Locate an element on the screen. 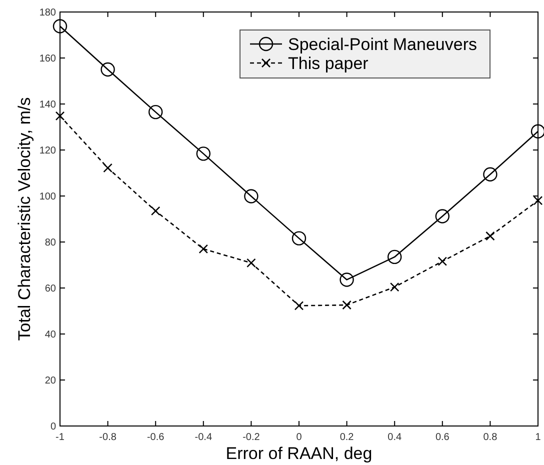  x-tick-label: 0.6 is located at coordinates (442, 437).